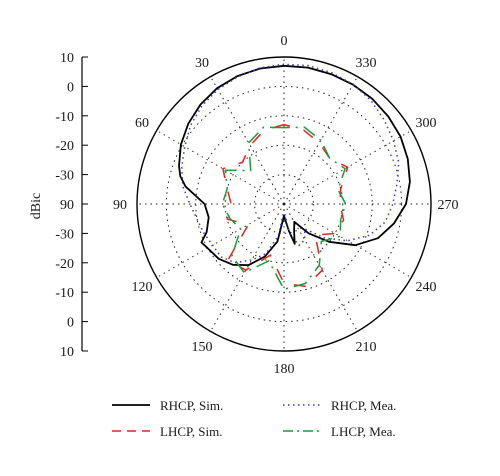 The width and height of the screenshot is (500, 476). What do you see at coordinates (284, 369) in the screenshot?
I see `angle-label: 180` at bounding box center [284, 369].